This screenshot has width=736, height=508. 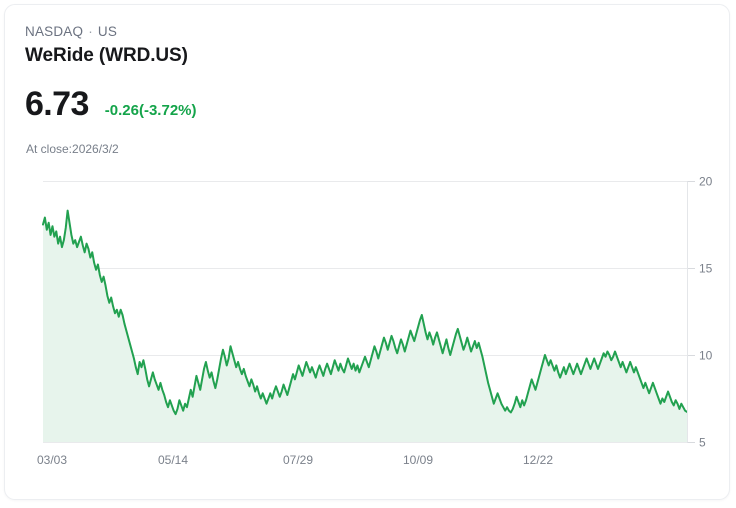 What do you see at coordinates (367, 45) in the screenshot?
I see `card-header: NASDAQ · US WeRide (WRD.US)` at bounding box center [367, 45].